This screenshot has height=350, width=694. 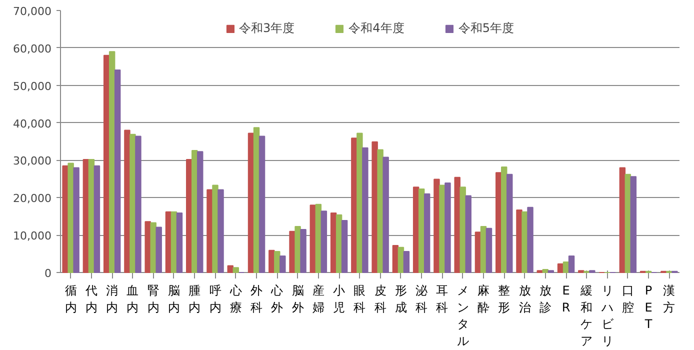 What do you see at coordinates (648, 308) in the screenshot?
I see `x-tick-label: PET` at bounding box center [648, 308].